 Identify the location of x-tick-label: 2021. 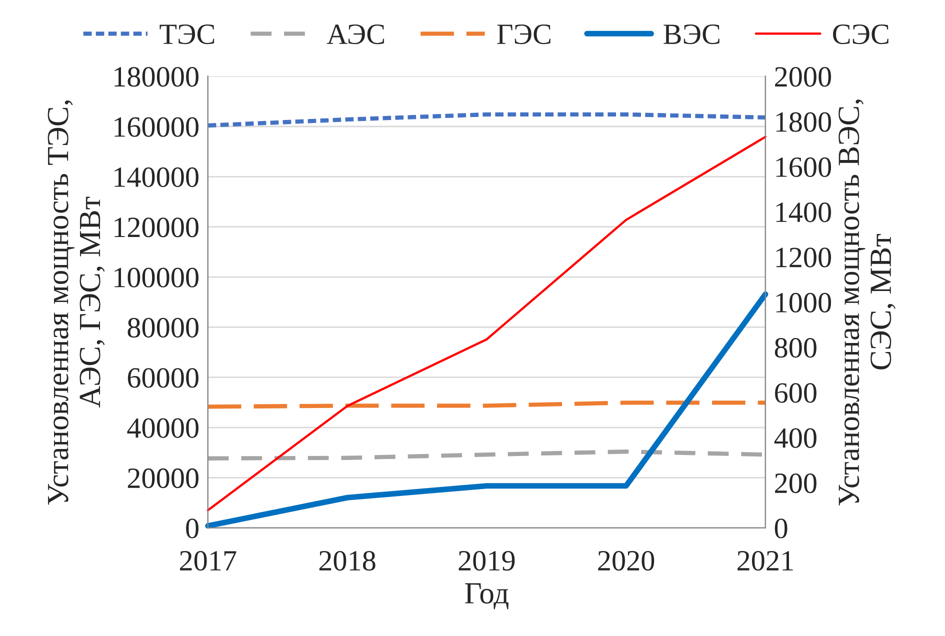
(765, 560).